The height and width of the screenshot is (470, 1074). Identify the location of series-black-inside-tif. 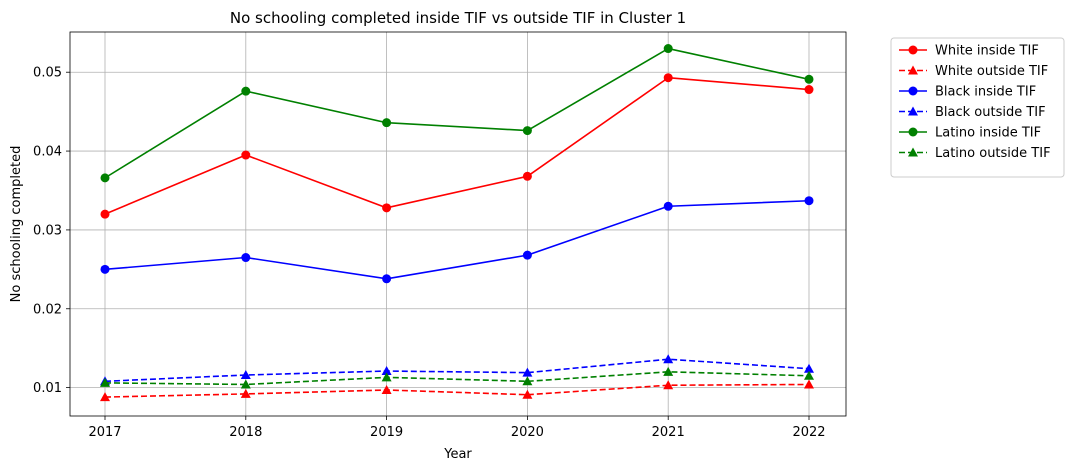
(457, 240).